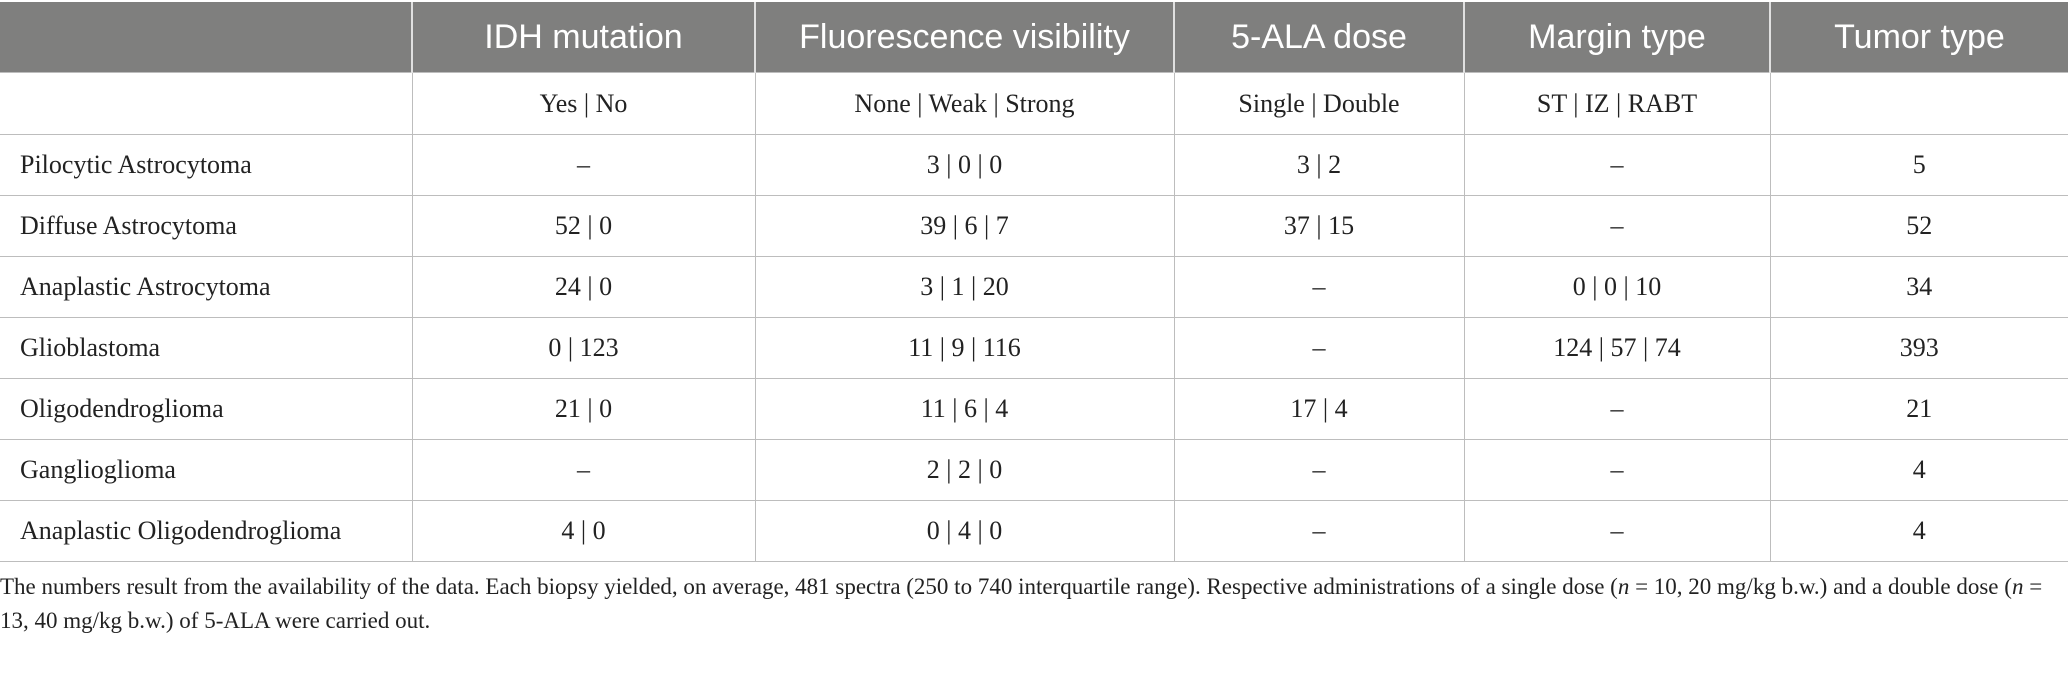  Describe the element at coordinates (964, 531) in the screenshot. I see `table-cell-fluorescence: 0 | 4 | 0` at that location.